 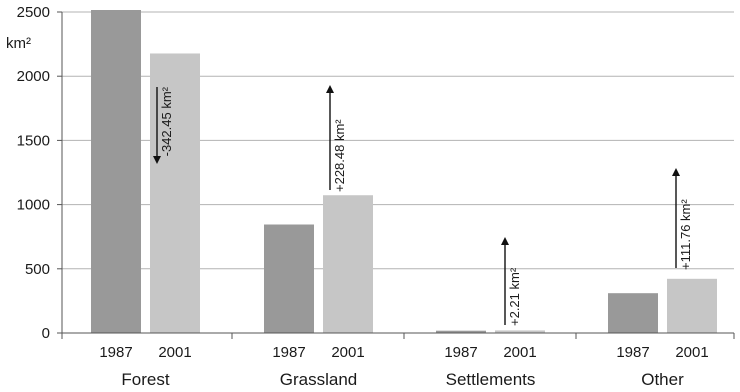 I want to click on bar-settlements-1987, so click(x=461, y=331).